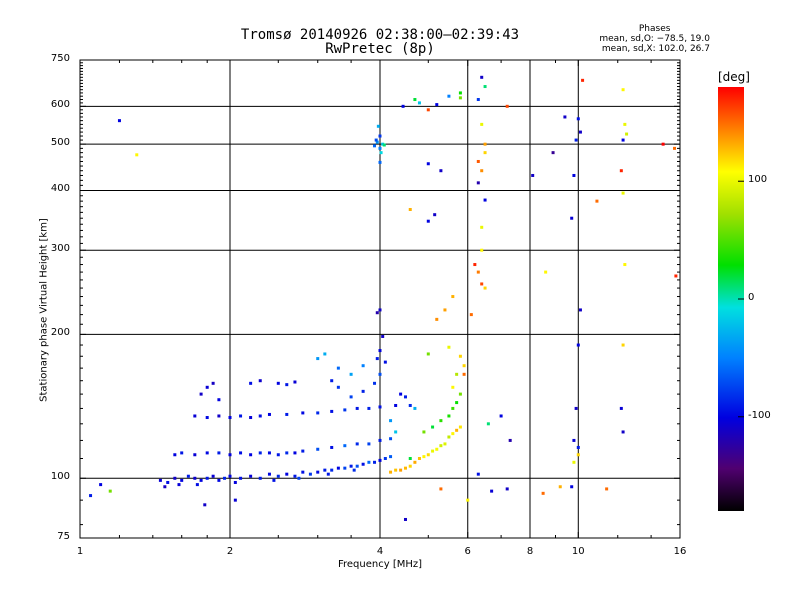  Describe the element at coordinates (578, 551) in the screenshot. I see `x-tick-label: 10` at that location.